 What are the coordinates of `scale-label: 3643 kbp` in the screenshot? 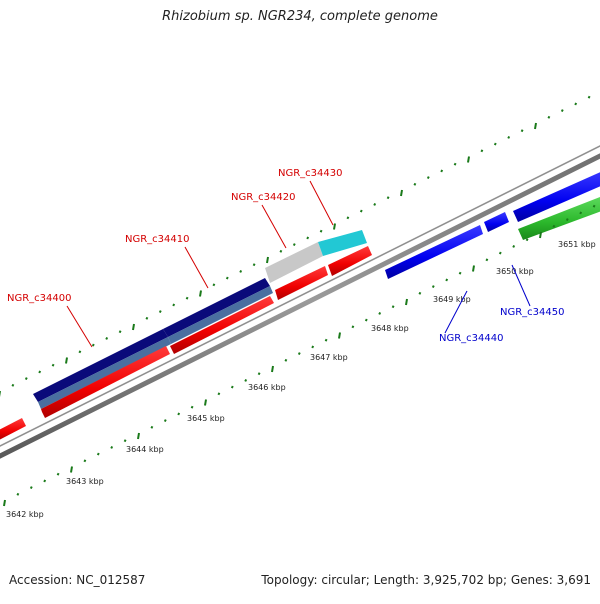 It's located at (85, 481).